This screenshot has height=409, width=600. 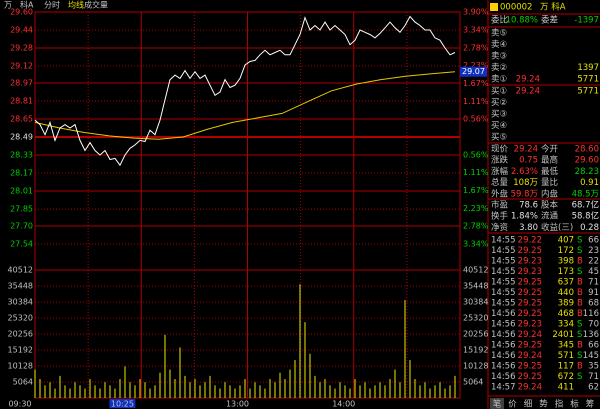 What do you see at coordinates (503, 377) in the screenshot?
I see `trade-time: 14:56` at bounding box center [503, 377].